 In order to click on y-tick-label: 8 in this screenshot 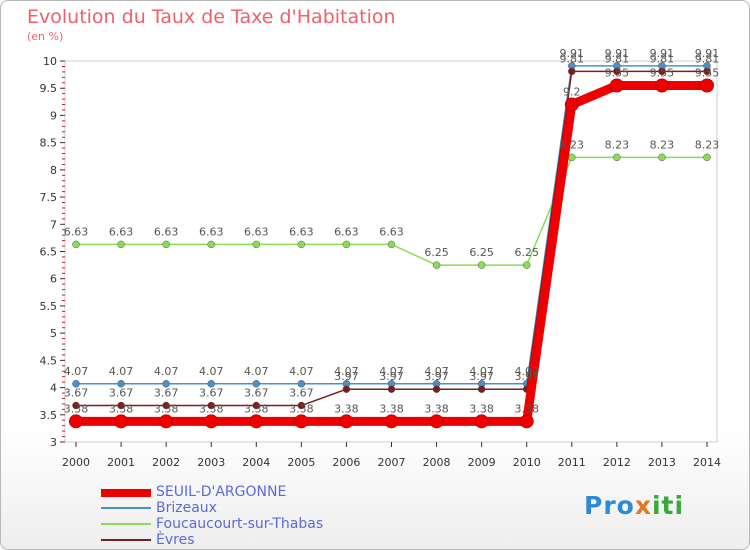, I will do `click(53, 170)`.